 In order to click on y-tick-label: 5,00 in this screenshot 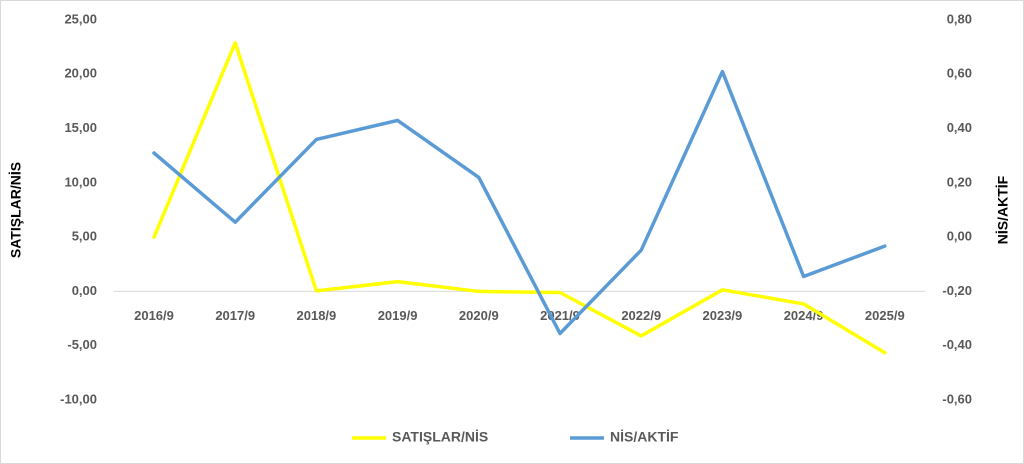, I will do `click(84, 236)`.